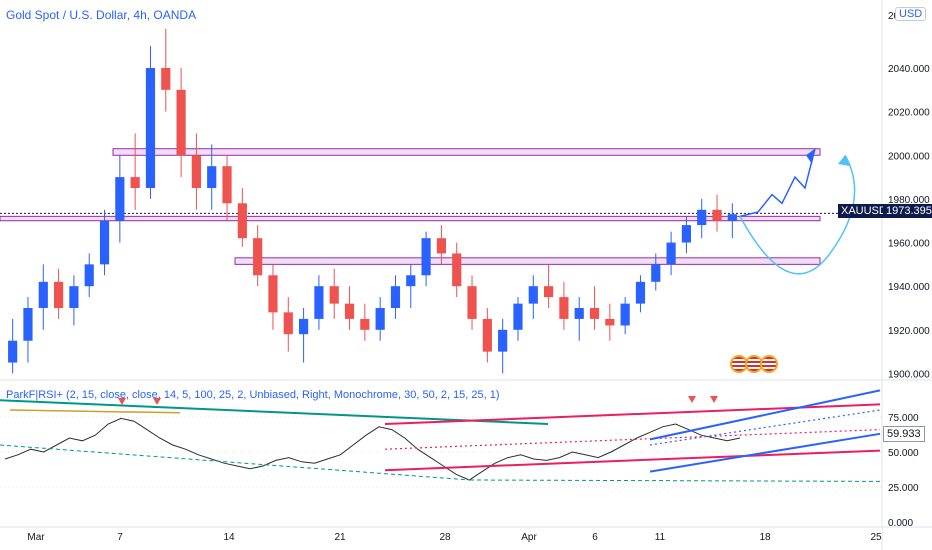  What do you see at coordinates (909, 113) in the screenshot?
I see `price-tick-label: 2020.000` at bounding box center [909, 113].